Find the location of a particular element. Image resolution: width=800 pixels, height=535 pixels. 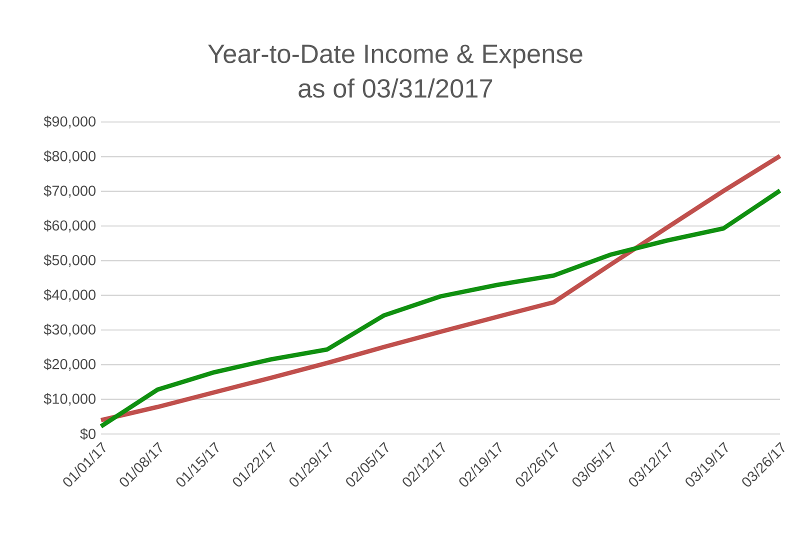

y-tick-label: $50,000 is located at coordinates (70, 260).